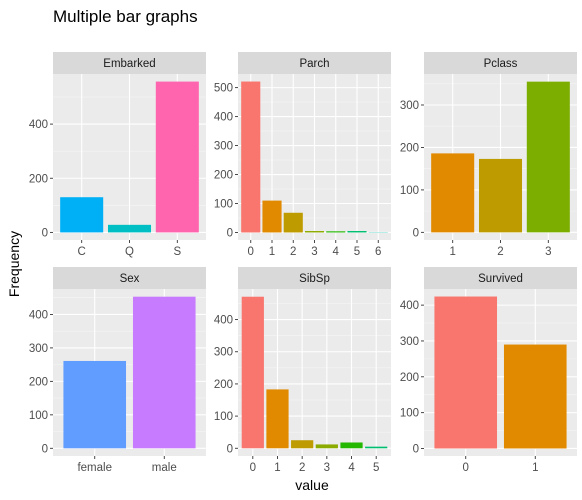 This screenshot has width=582, height=500. I want to click on strip-label-embarked: Embarked, so click(129, 64).